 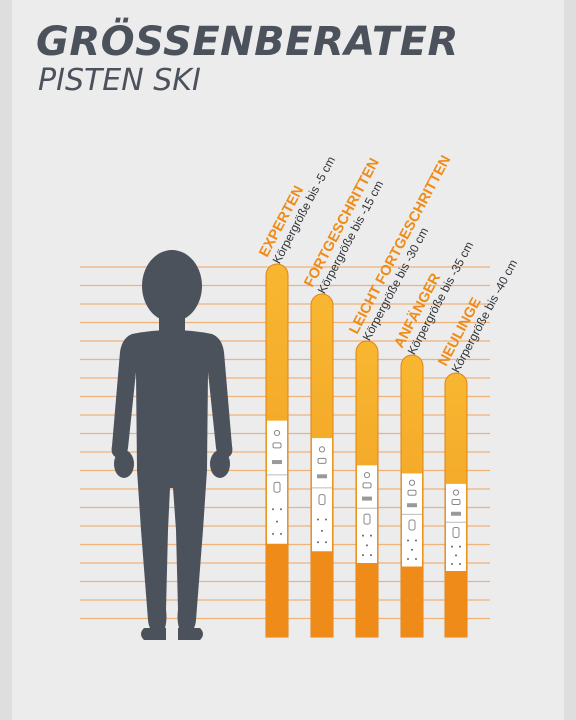 I want to click on page-subtitle: PISTEN SKI, so click(x=119, y=80).